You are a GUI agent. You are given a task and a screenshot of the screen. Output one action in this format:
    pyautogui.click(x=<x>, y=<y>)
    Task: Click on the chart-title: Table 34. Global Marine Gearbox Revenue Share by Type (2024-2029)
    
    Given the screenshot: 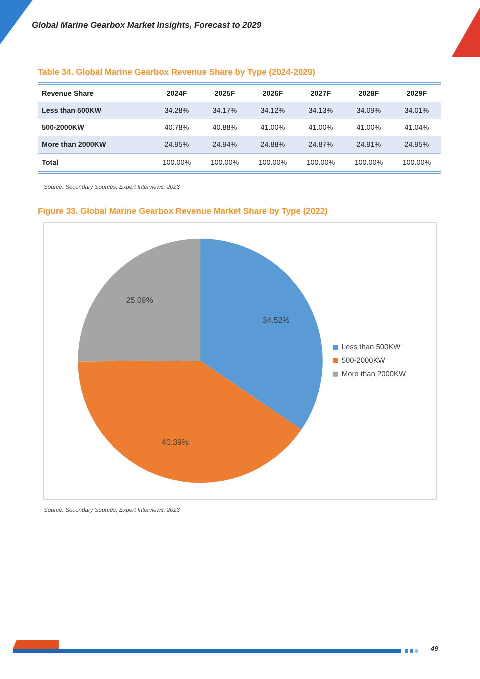 What is the action you would take?
    pyautogui.click(x=177, y=72)
    